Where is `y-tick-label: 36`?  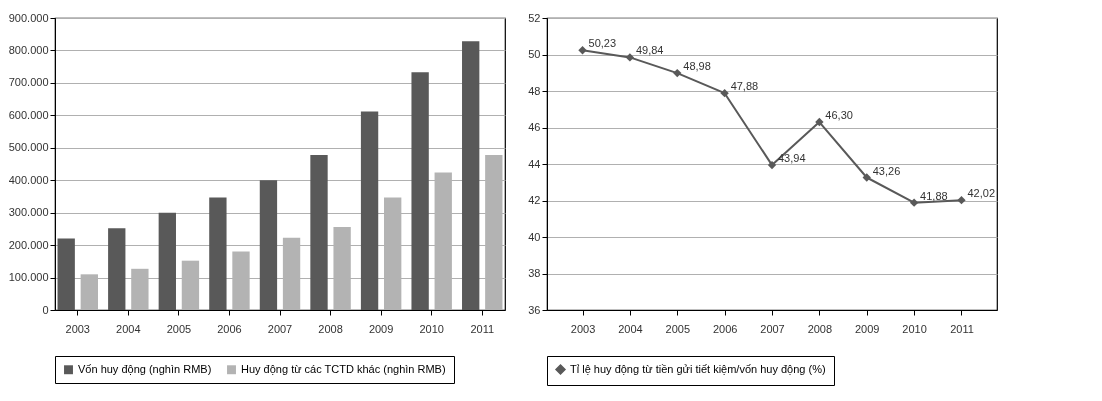
y-tick-label: 36 is located at coordinates (534, 309).